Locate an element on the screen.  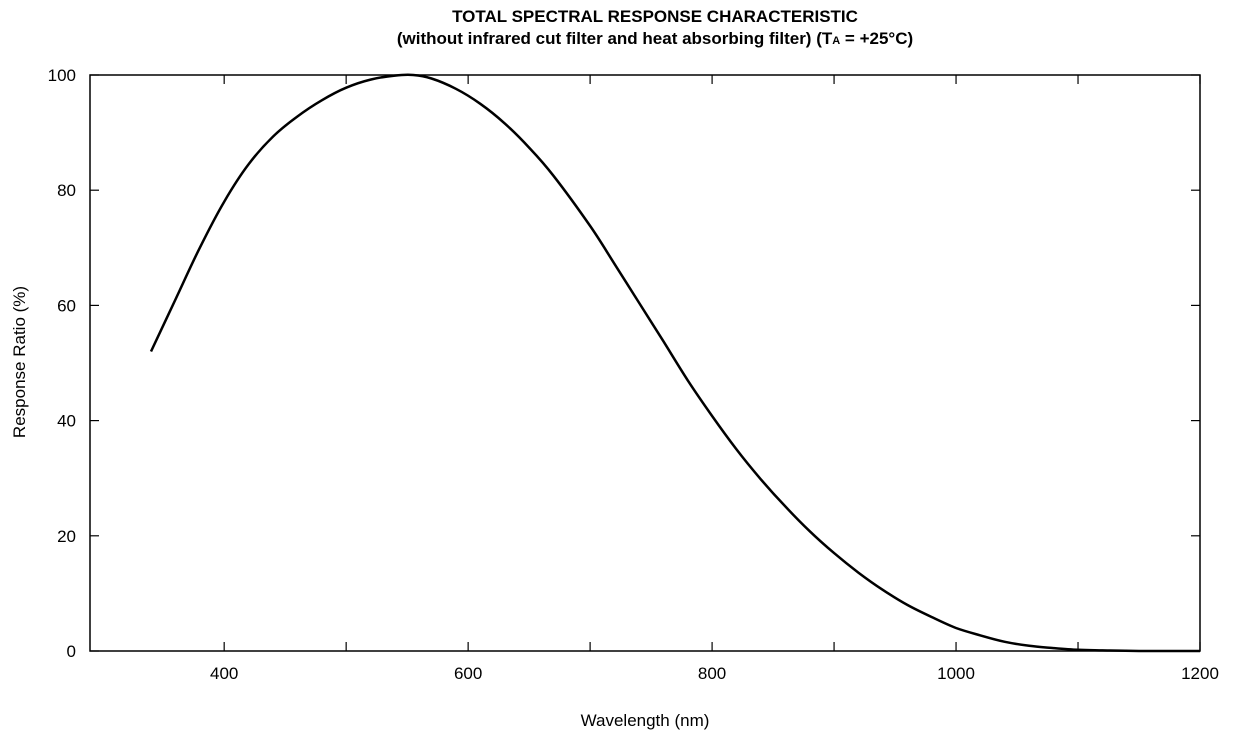
y-axis-label: Response Ratio (%) is located at coordinates (19, 362).